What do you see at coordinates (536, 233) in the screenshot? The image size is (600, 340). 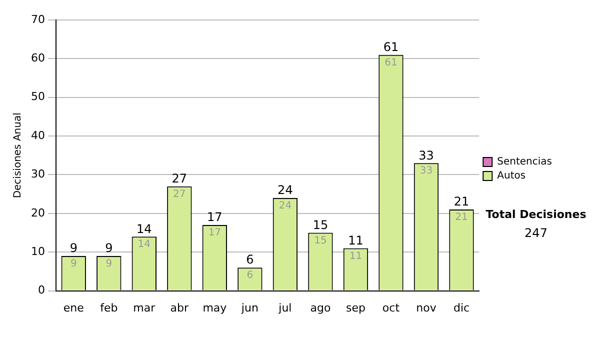 I see `text: 247` at bounding box center [536, 233].